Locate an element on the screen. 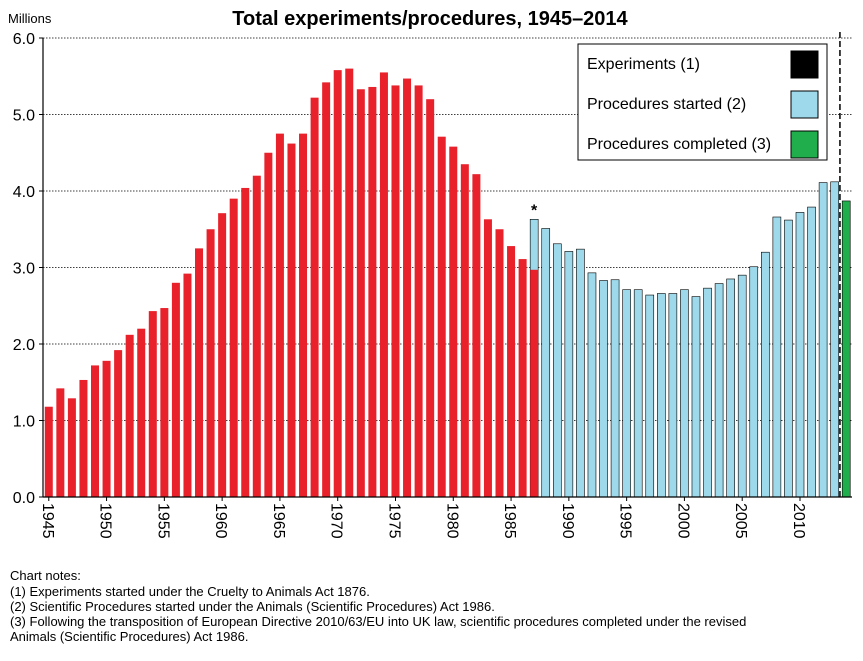 The image size is (863, 661). x-tick-label: 1960 is located at coordinates (220, 521).